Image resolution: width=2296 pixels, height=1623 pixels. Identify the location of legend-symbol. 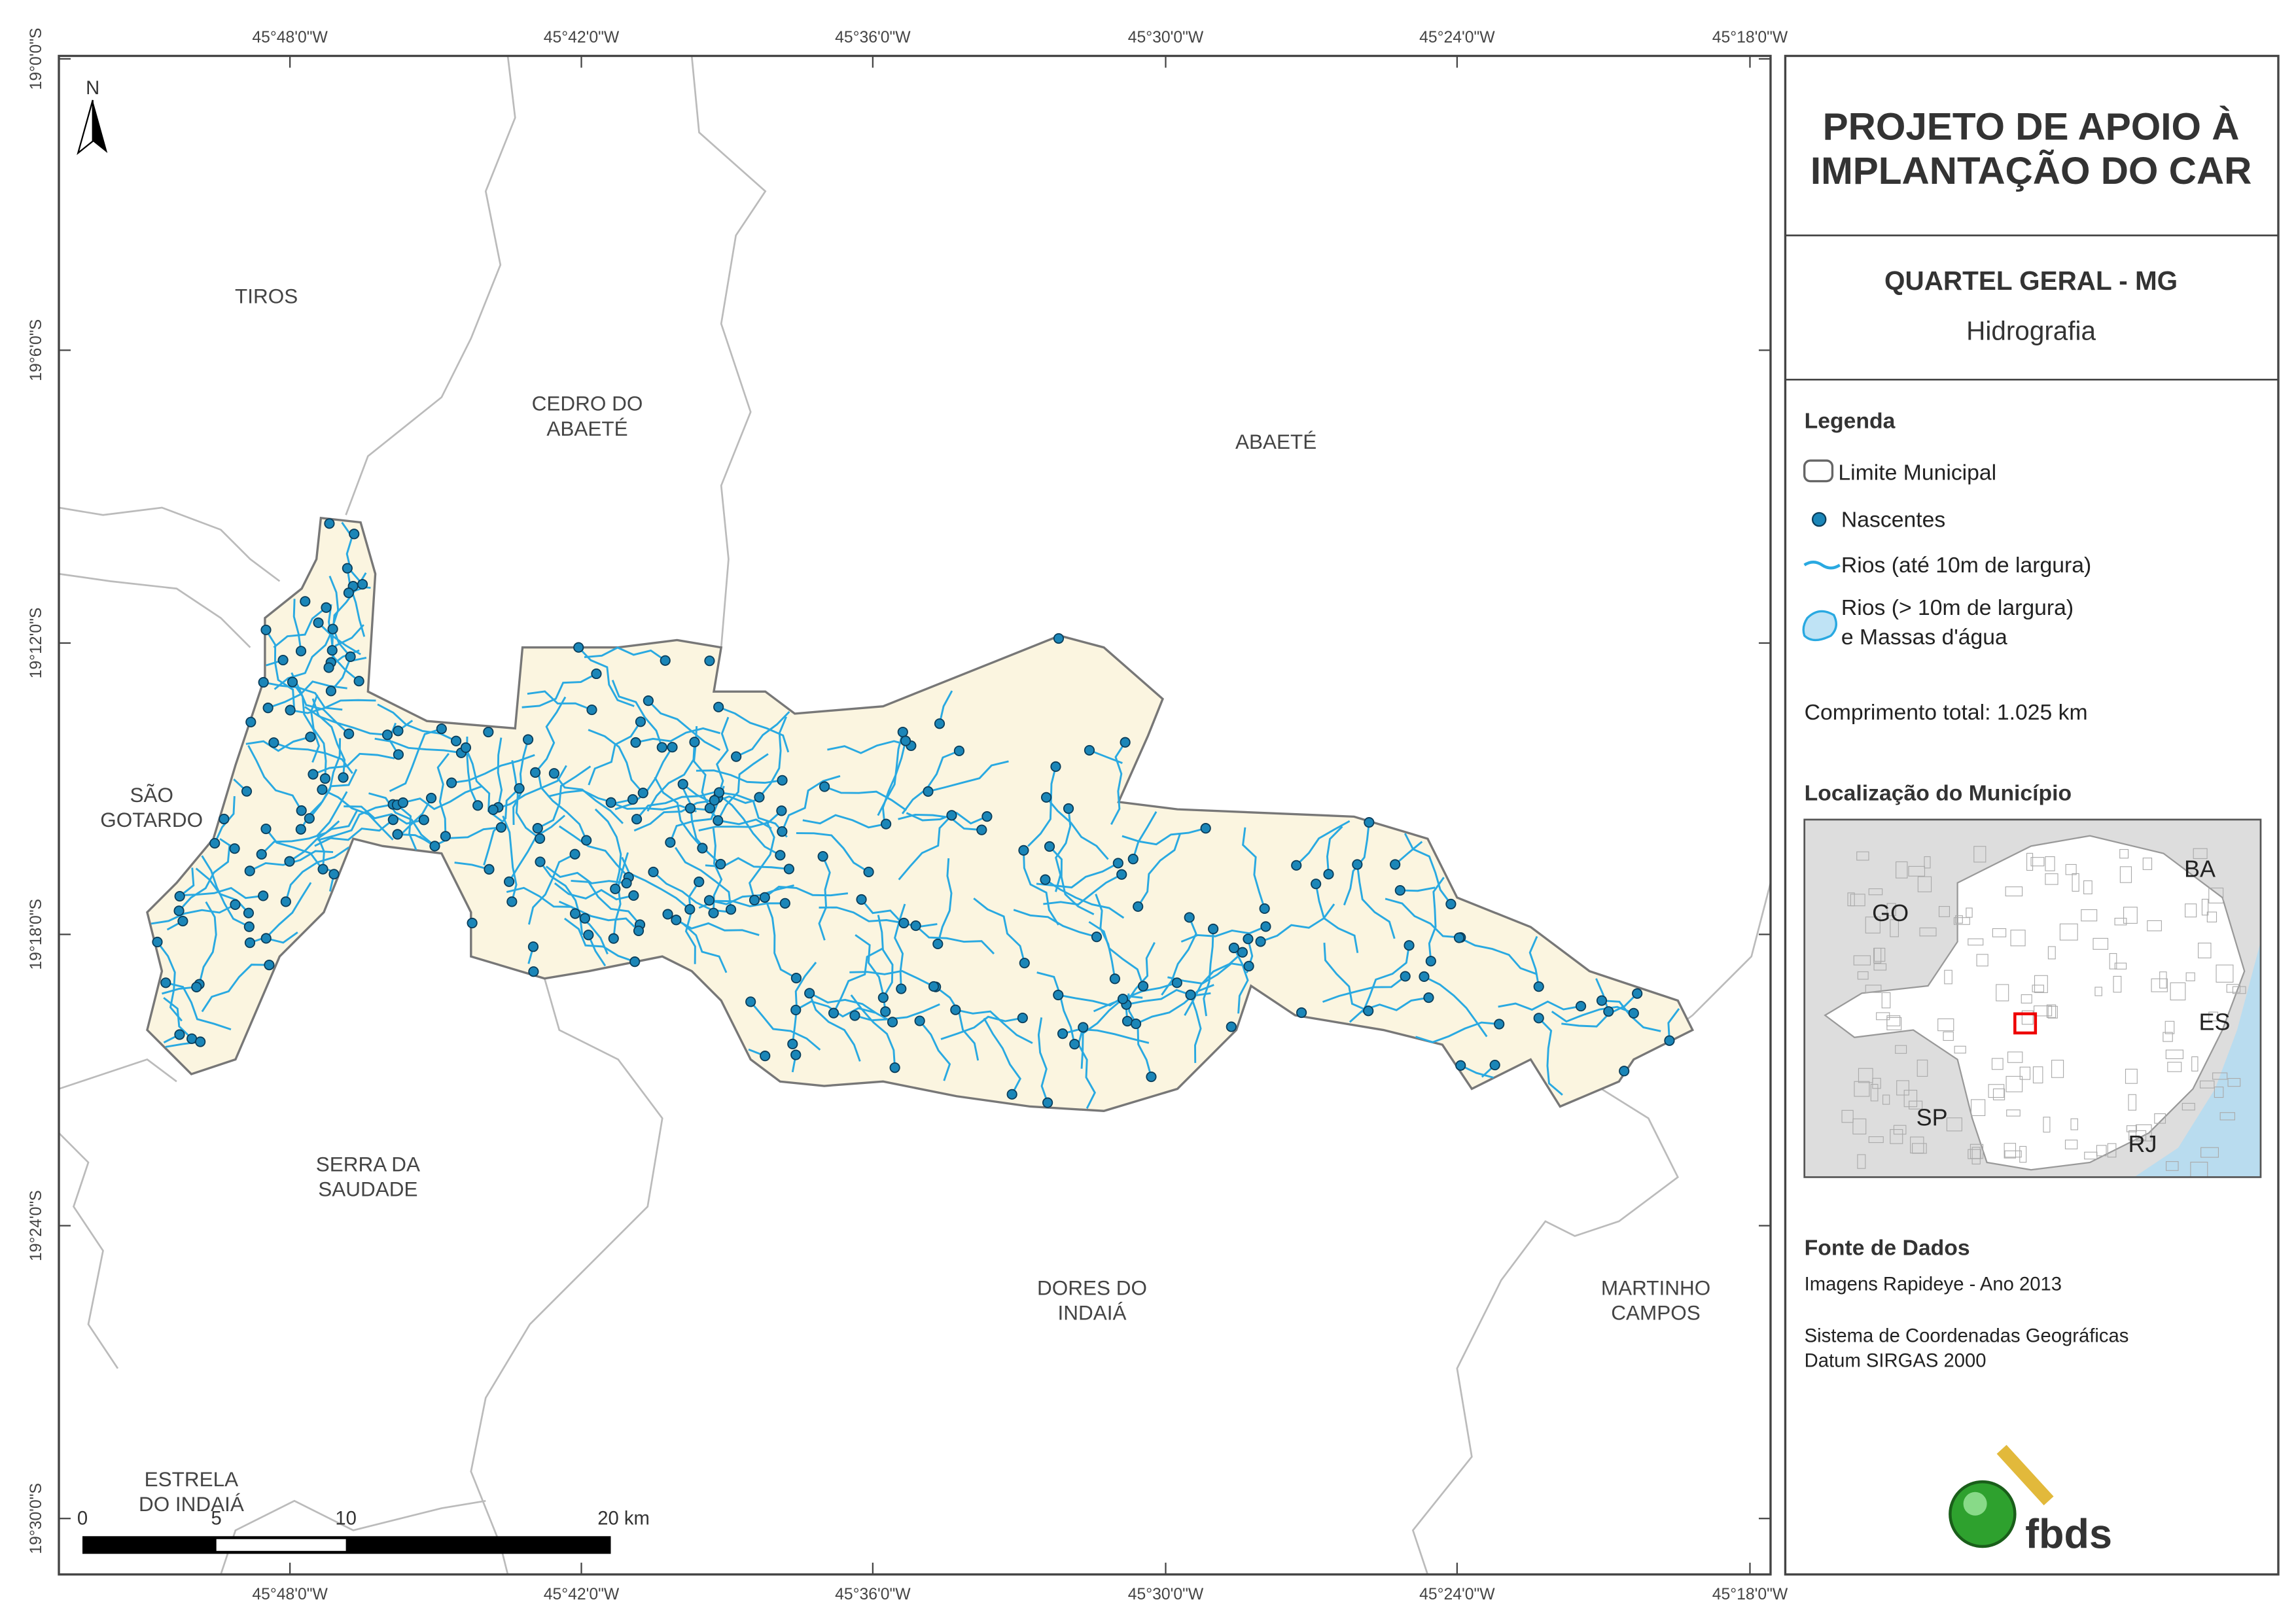
(1819, 519).